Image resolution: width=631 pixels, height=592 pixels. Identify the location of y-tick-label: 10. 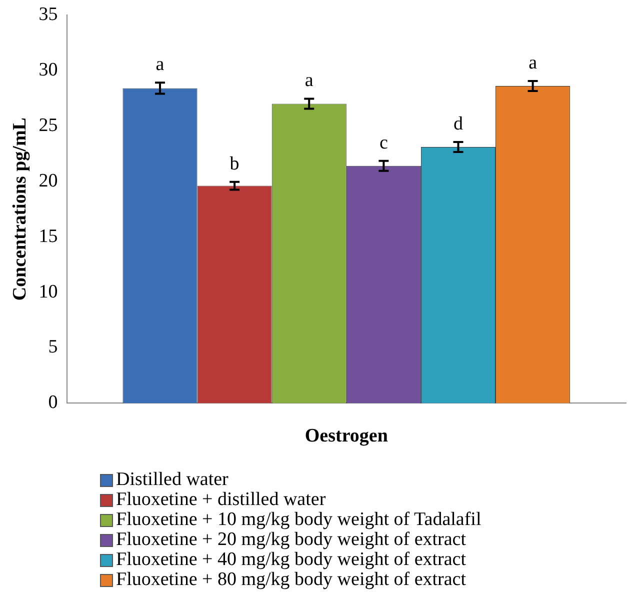
(48, 291).